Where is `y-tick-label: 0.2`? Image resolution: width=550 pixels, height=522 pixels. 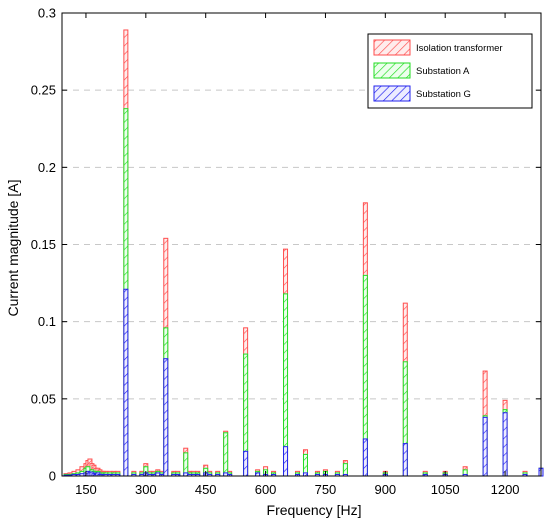
y-tick-label: 0.2 is located at coordinates (47, 167).